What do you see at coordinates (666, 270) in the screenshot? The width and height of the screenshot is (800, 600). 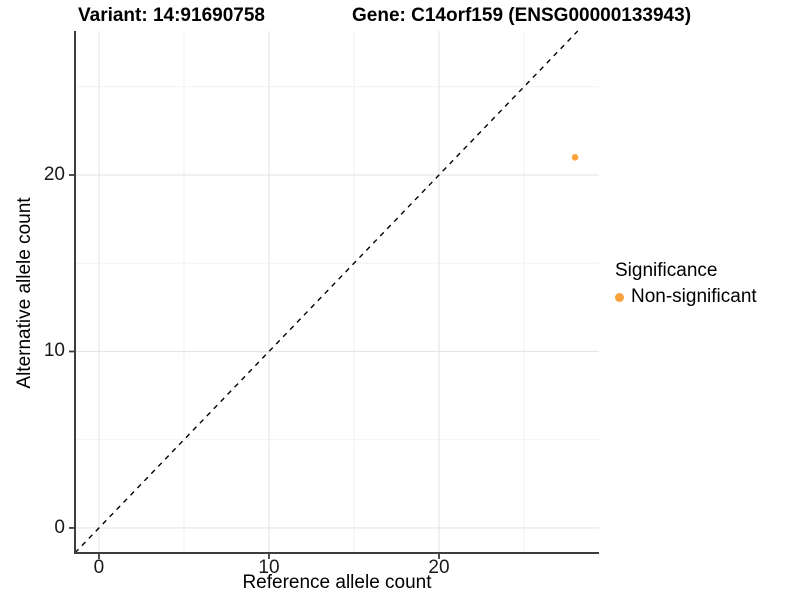 I see `legend-title: Significance` at bounding box center [666, 270].